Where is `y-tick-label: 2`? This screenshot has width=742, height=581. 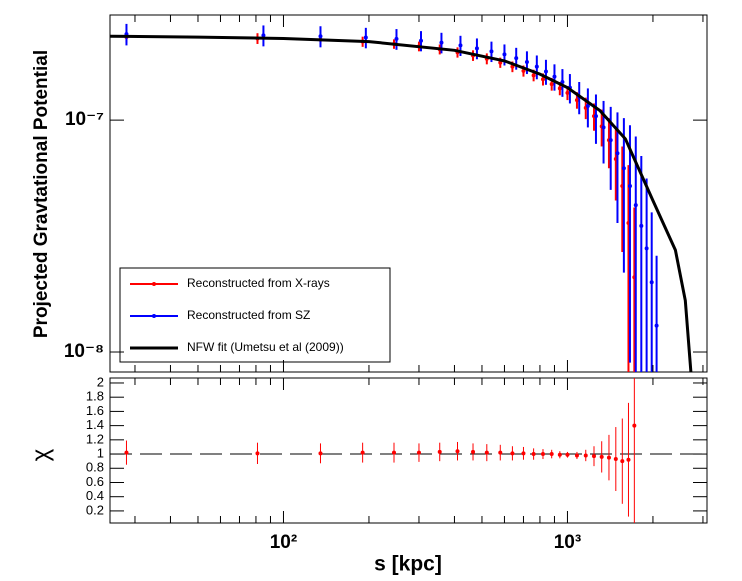 y-tick-label: 2 is located at coordinates (100, 381).